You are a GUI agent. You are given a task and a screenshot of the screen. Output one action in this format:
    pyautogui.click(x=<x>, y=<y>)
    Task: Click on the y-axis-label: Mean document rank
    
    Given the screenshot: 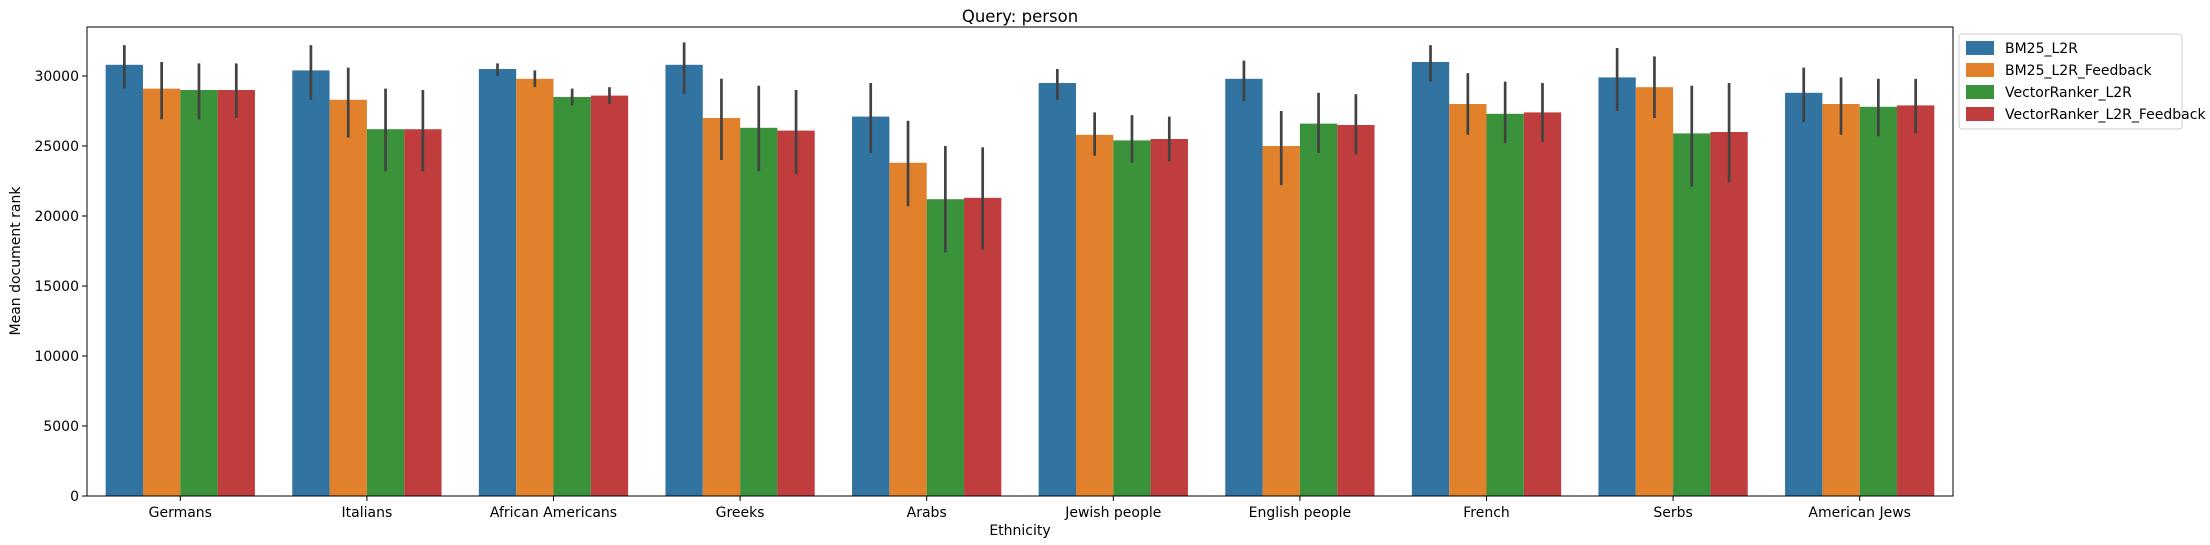 What is the action you would take?
    pyautogui.click(x=16, y=261)
    